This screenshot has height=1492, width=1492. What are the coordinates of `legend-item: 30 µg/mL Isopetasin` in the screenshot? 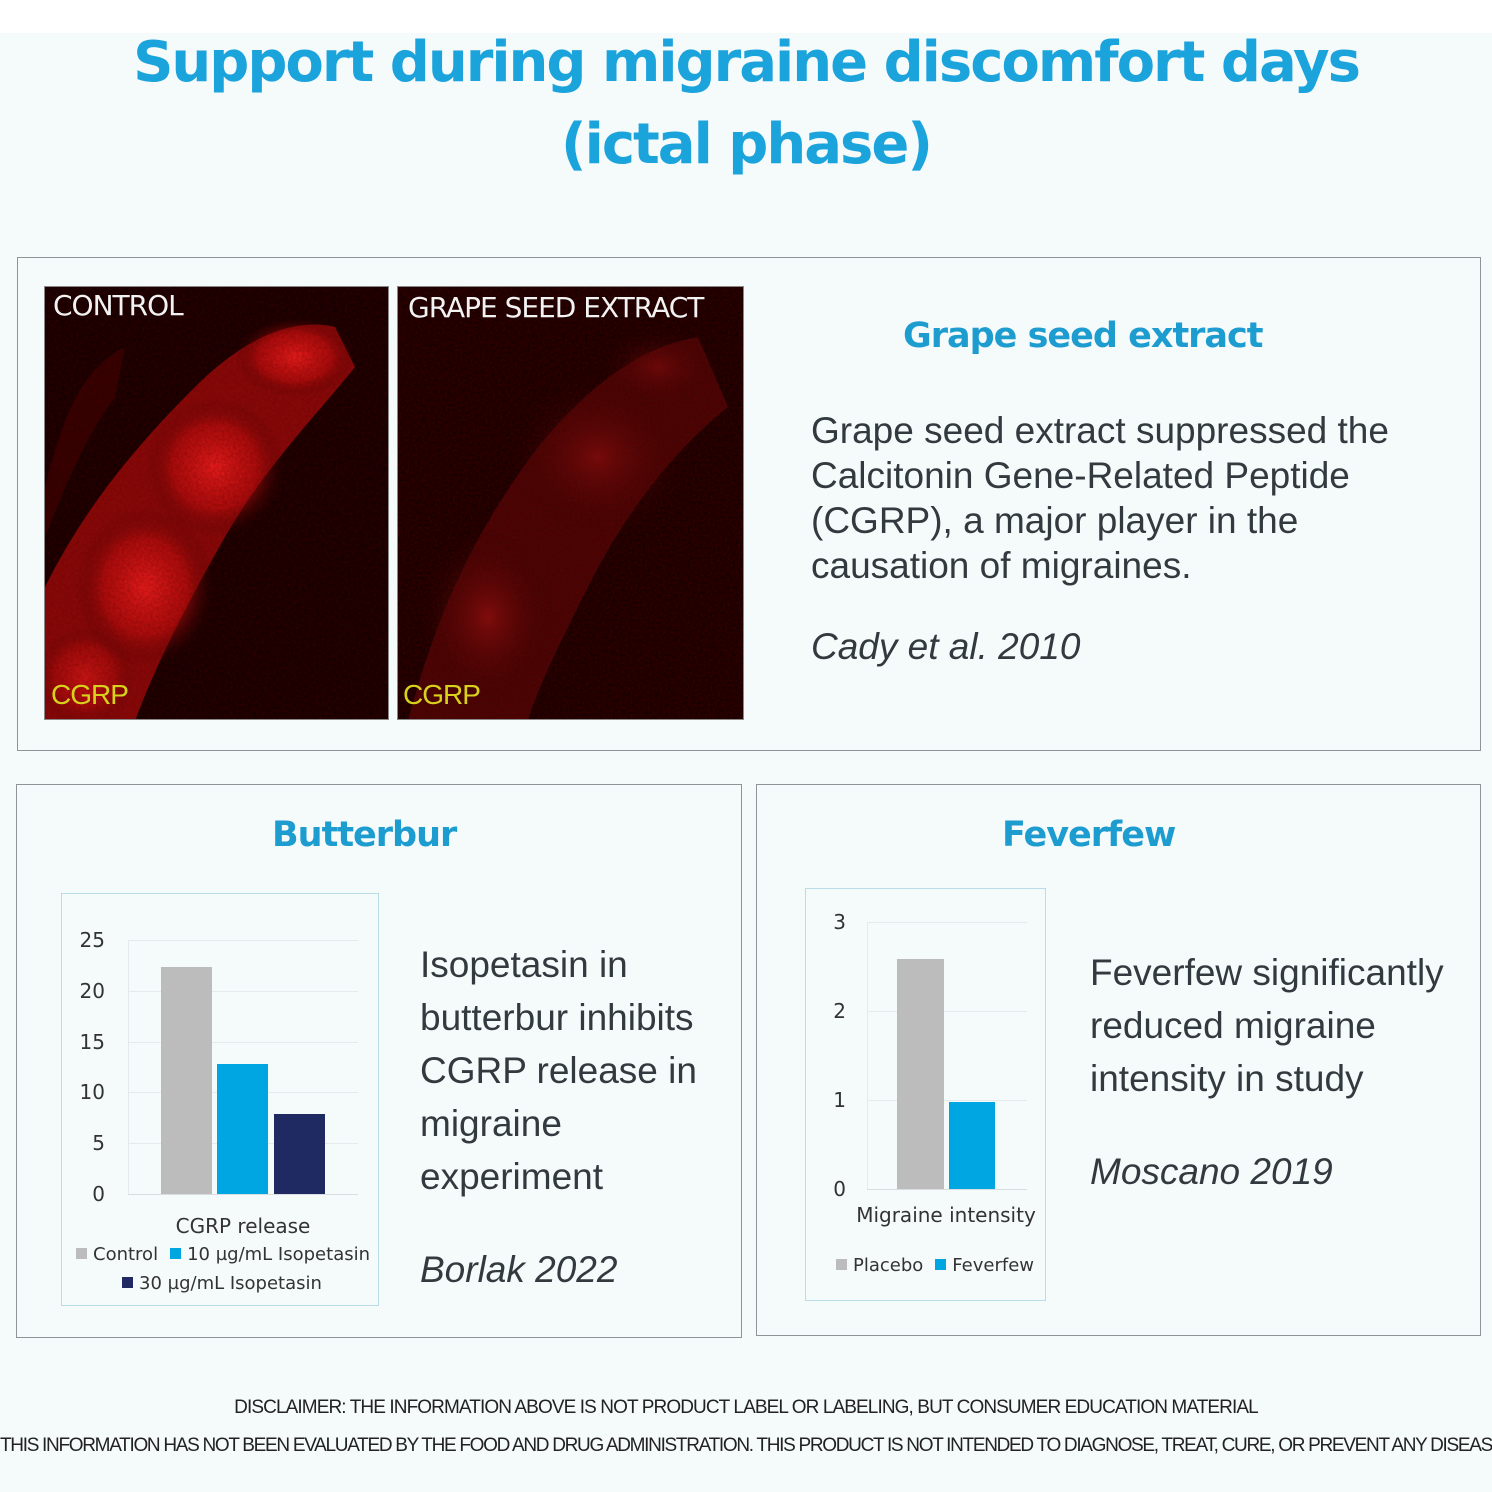 It's located at (222, 1283).